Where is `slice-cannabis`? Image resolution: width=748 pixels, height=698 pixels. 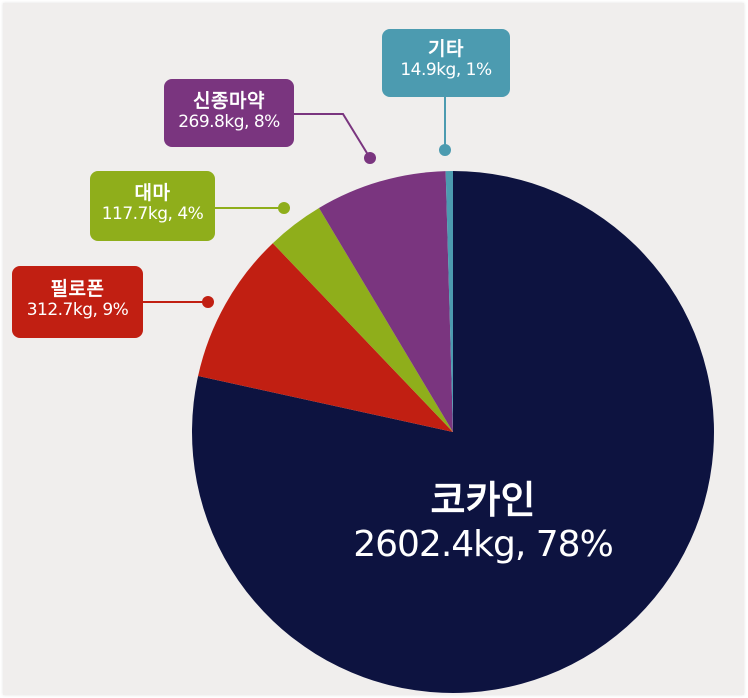
slice-cannabis is located at coordinates (362, 320).